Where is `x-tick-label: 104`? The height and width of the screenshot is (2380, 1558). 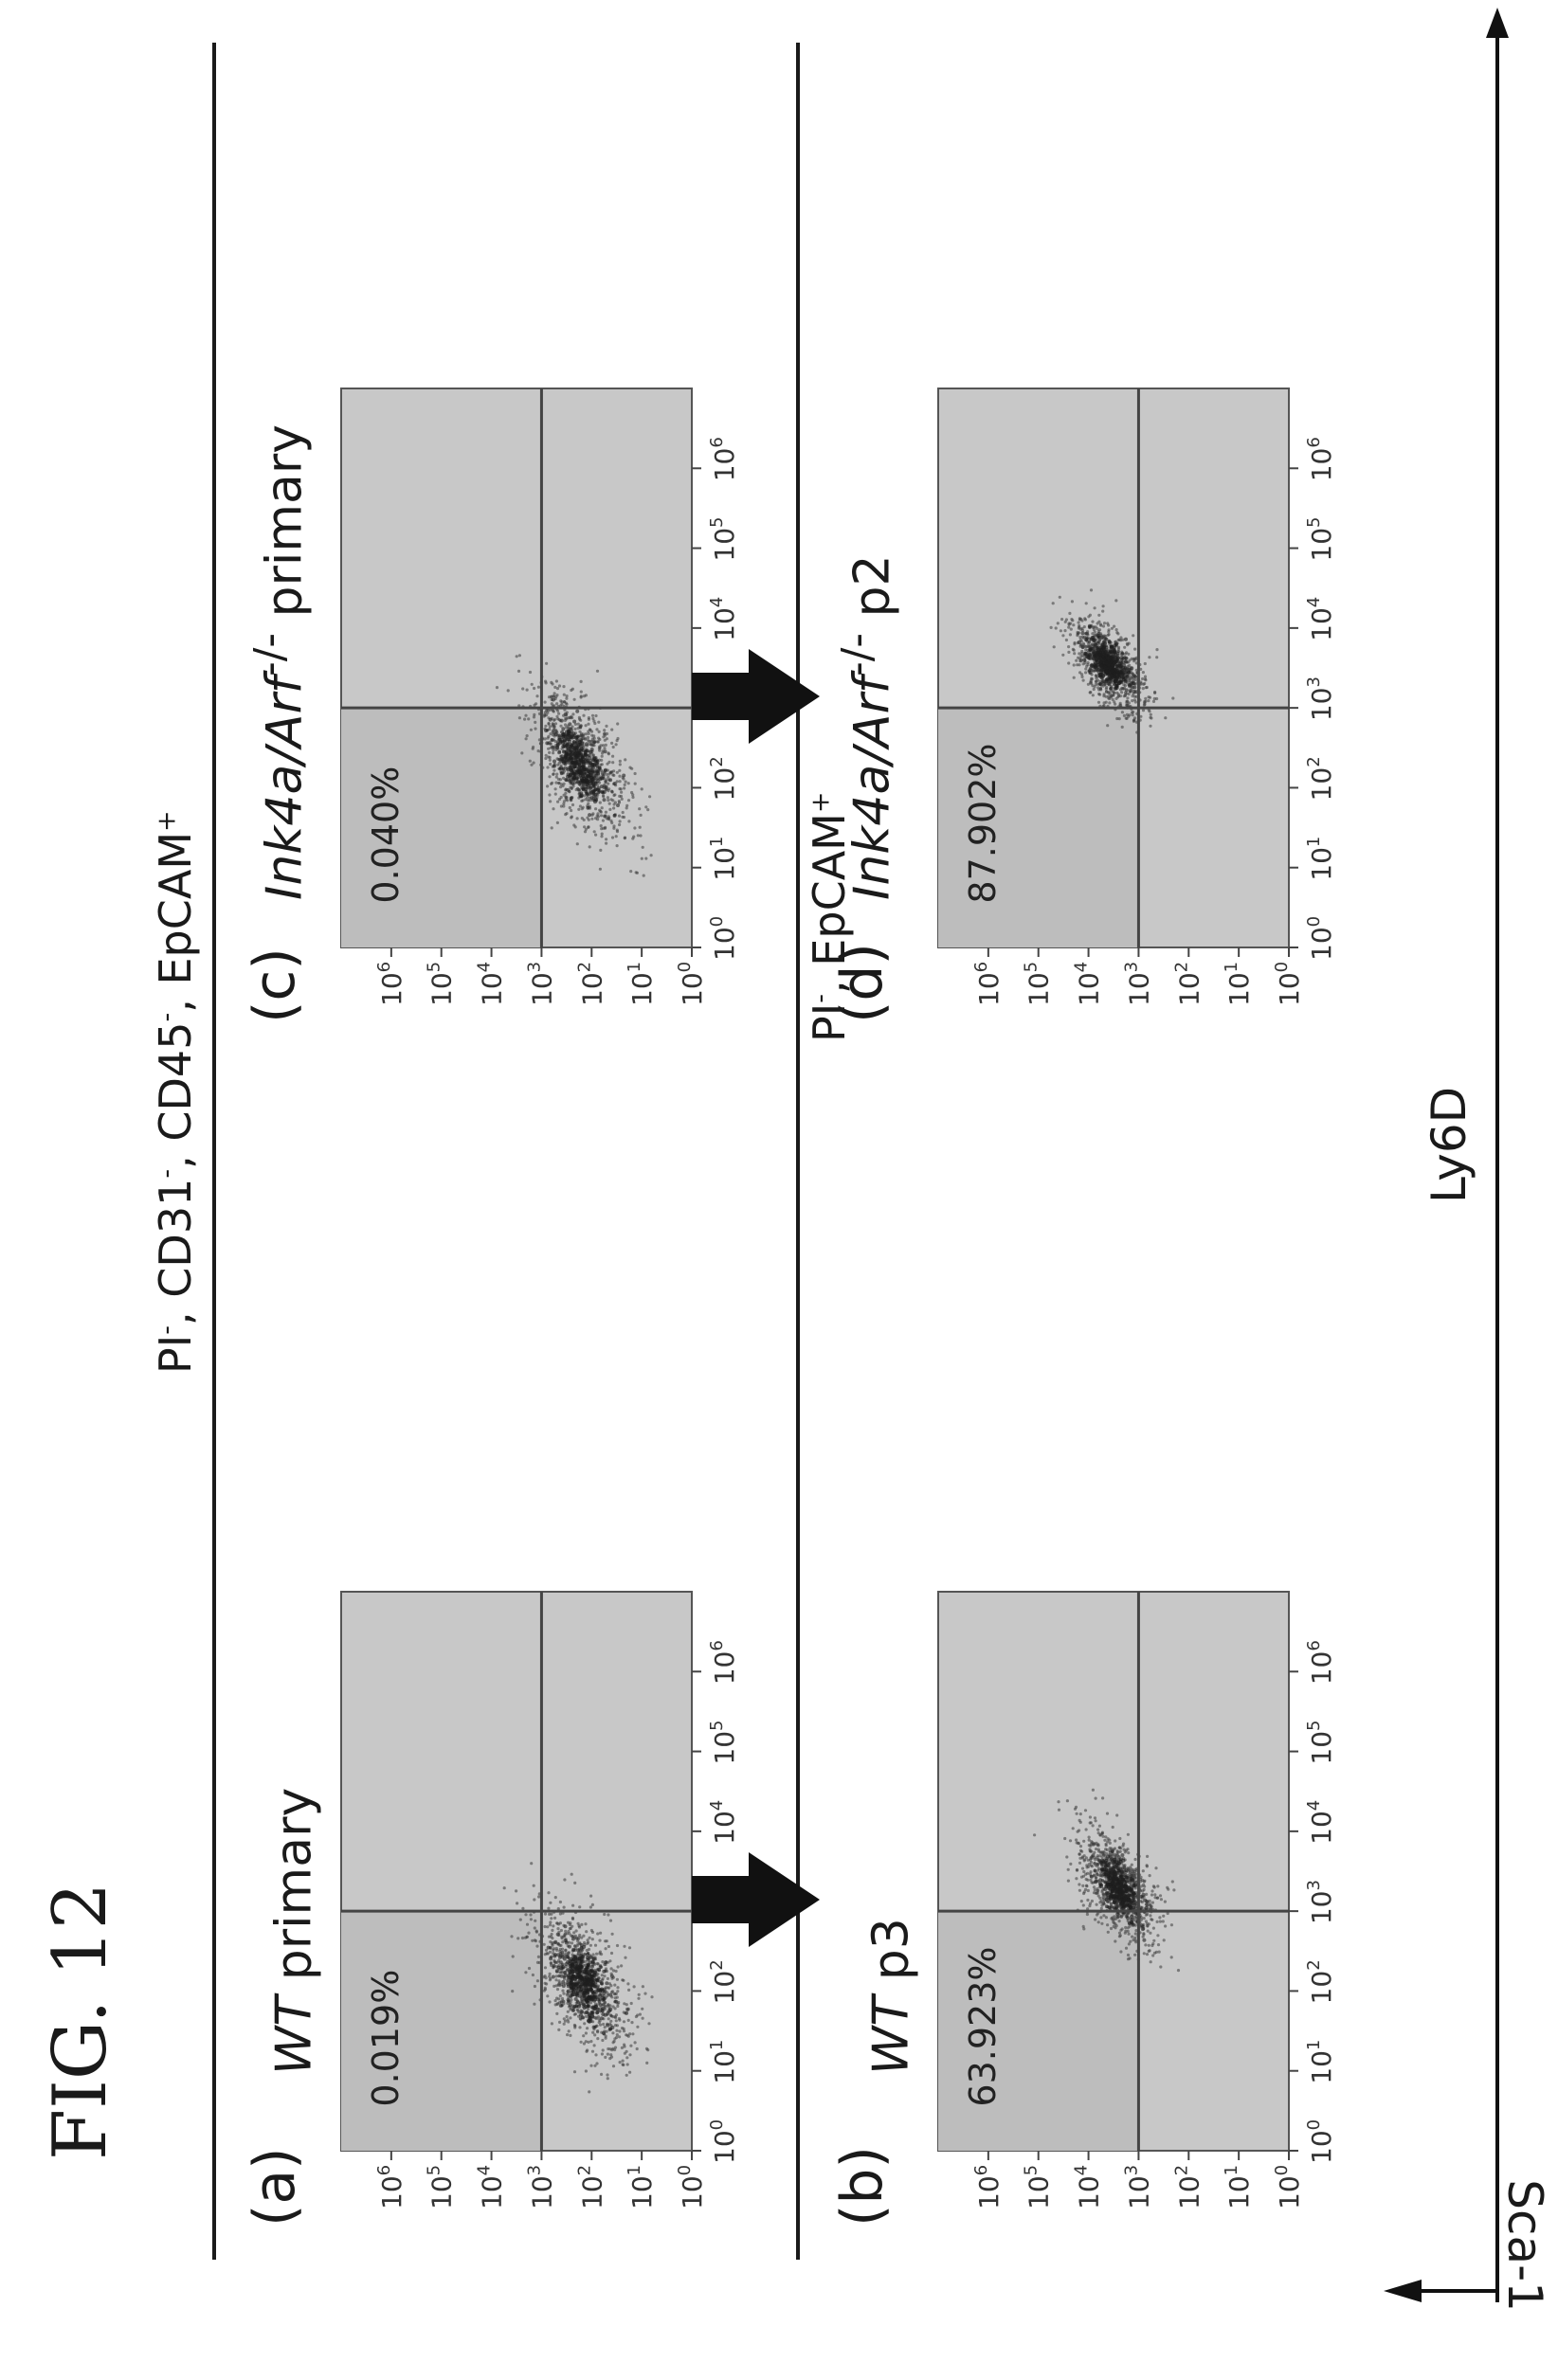
x-tick-label: 104 is located at coordinates (1320, 1822).